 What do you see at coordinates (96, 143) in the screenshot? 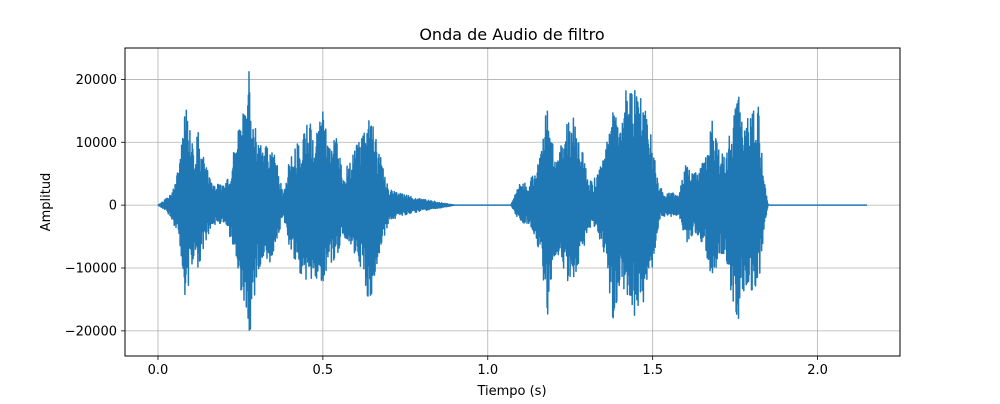
I see `y-tick-label: 10000` at bounding box center [96, 143].